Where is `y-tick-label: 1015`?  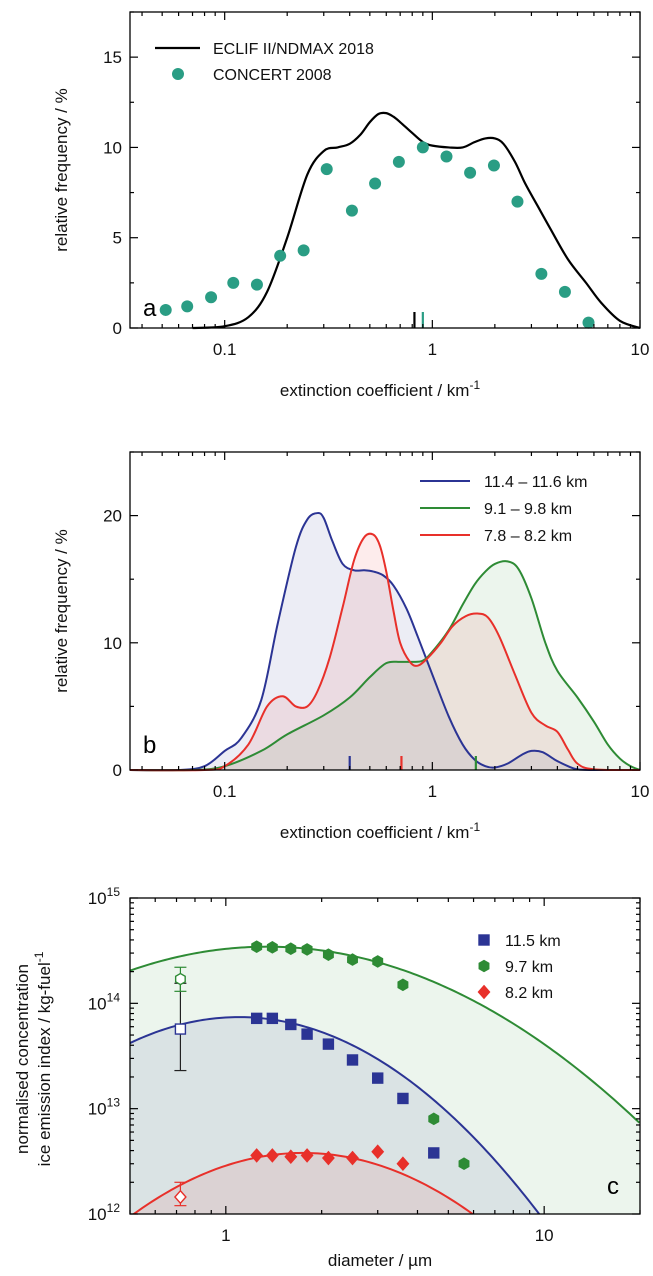
y-tick-label: 1015 is located at coordinates (104, 896).